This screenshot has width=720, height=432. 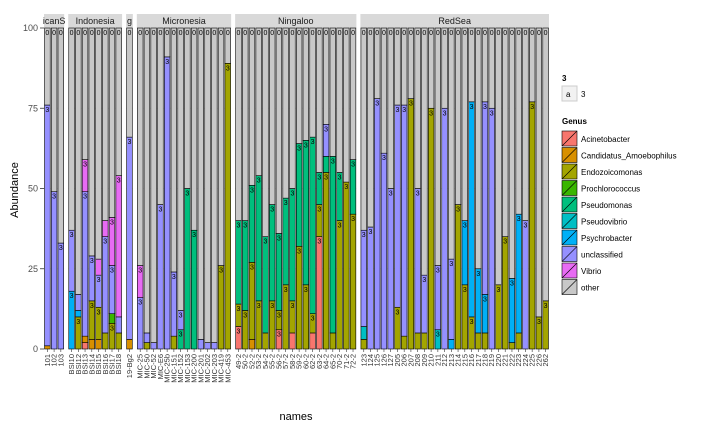 What do you see at coordinates (296, 417) in the screenshot?
I see `x-axis-title: names` at bounding box center [296, 417].